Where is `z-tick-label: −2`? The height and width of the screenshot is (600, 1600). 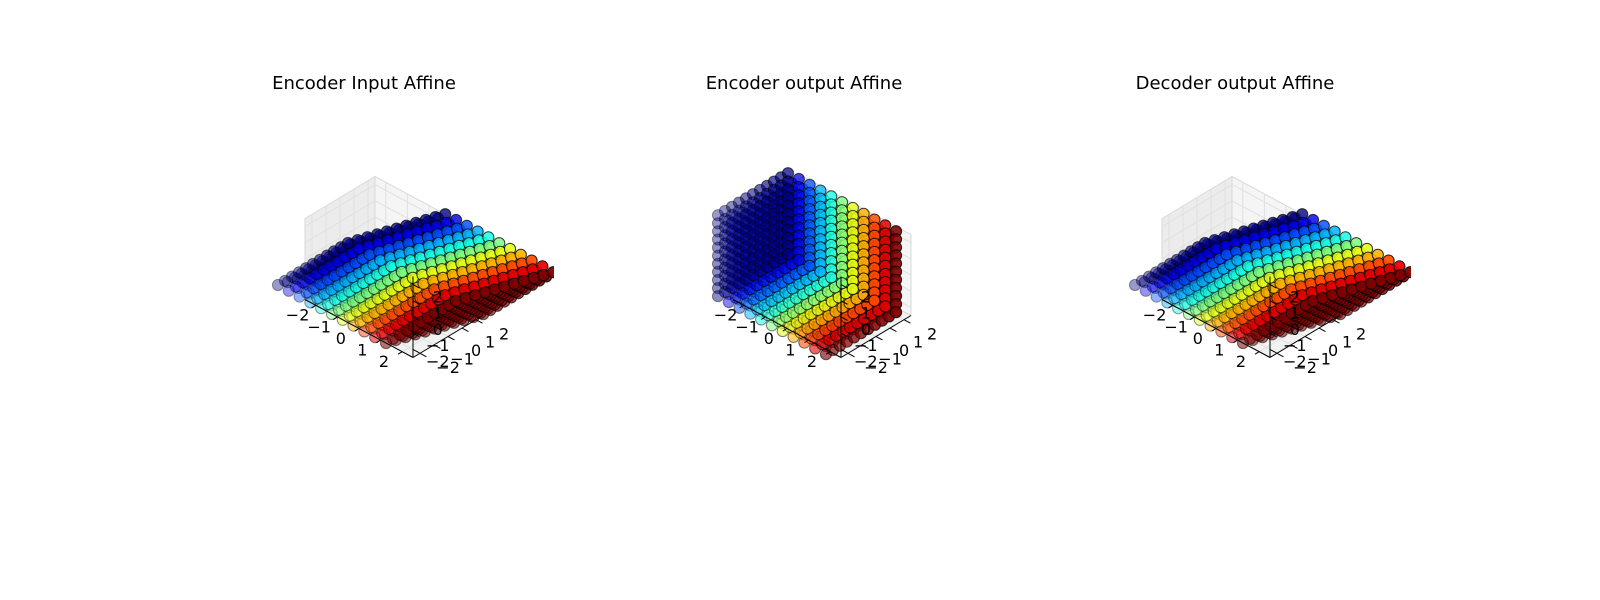 z-tick-label: −2 is located at coordinates (1295, 361).